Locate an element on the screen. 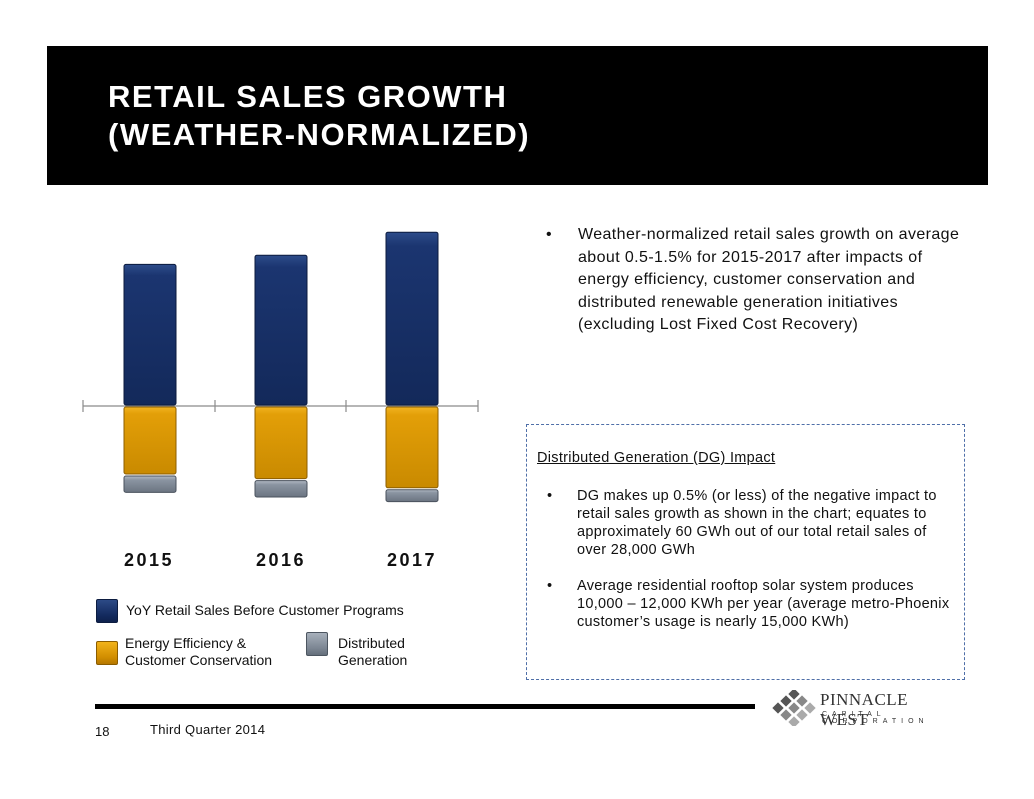  company-logo: PINNACLE WEST CAPITAL CORPORATION is located at coordinates (860, 709).